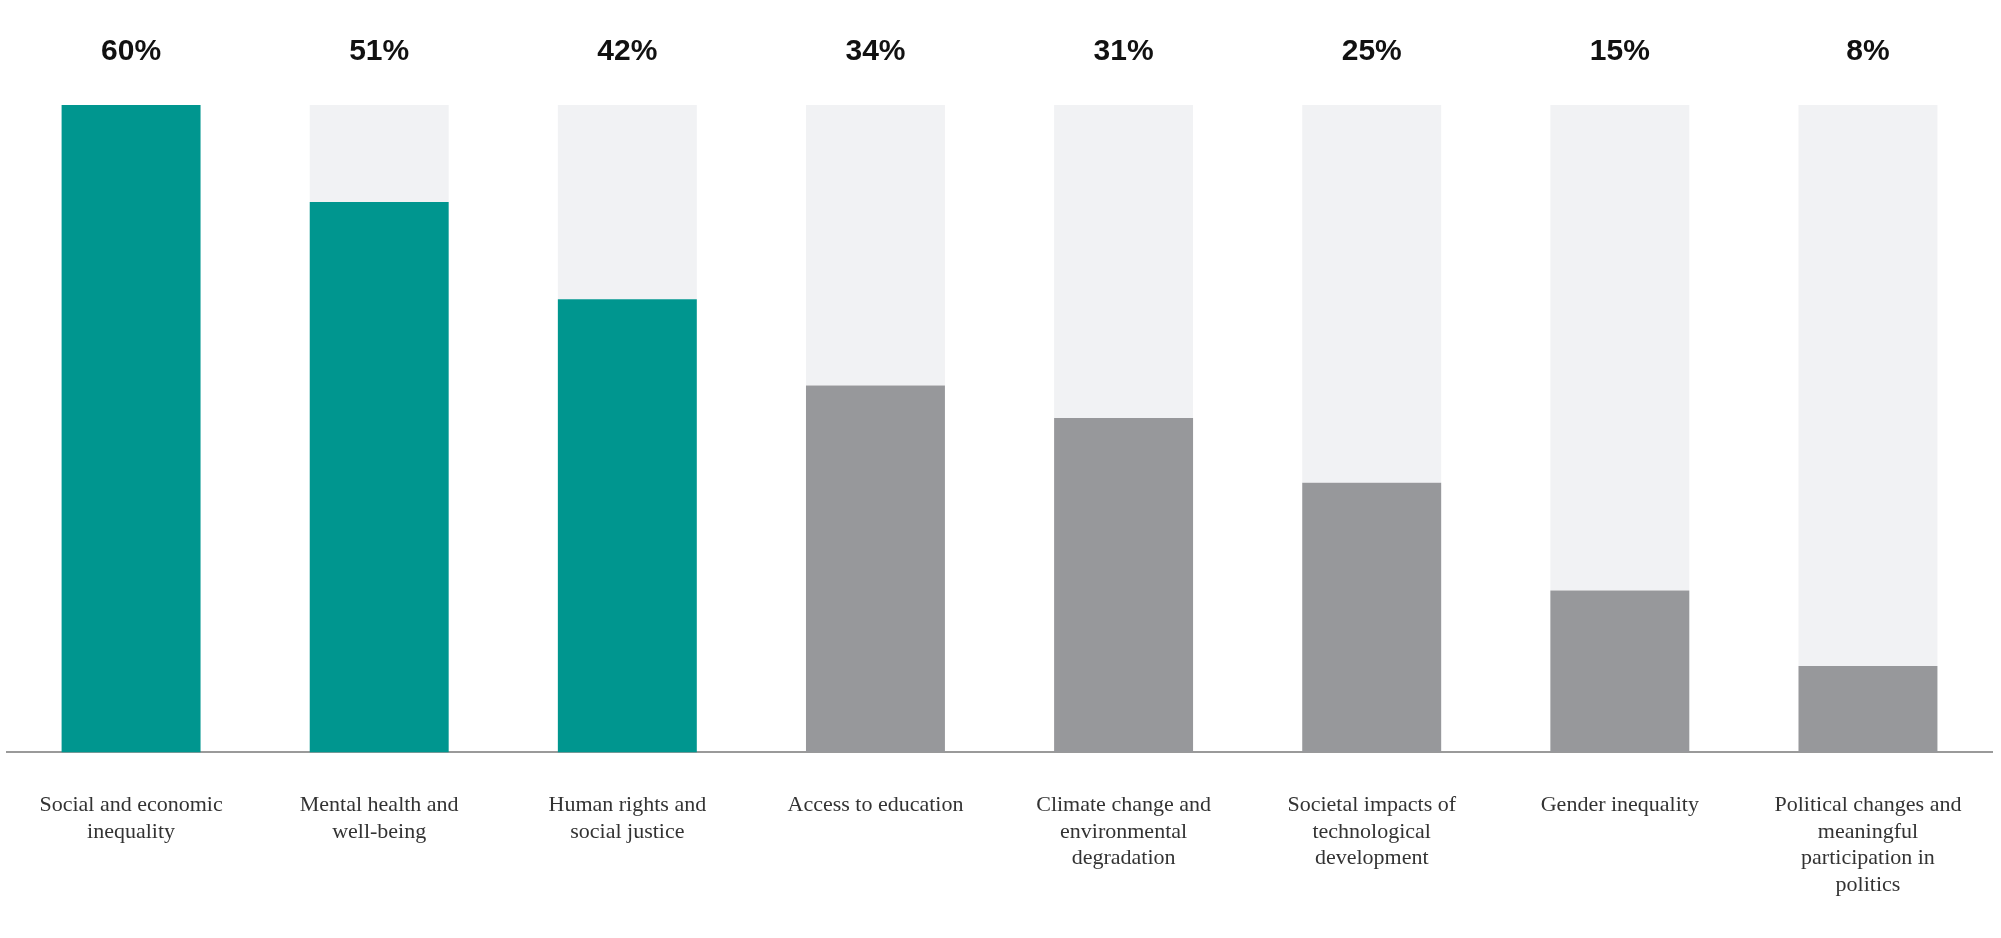 This screenshot has width=2001, height=938. What do you see at coordinates (875, 50) in the screenshot?
I see `data-label: 34%` at bounding box center [875, 50].